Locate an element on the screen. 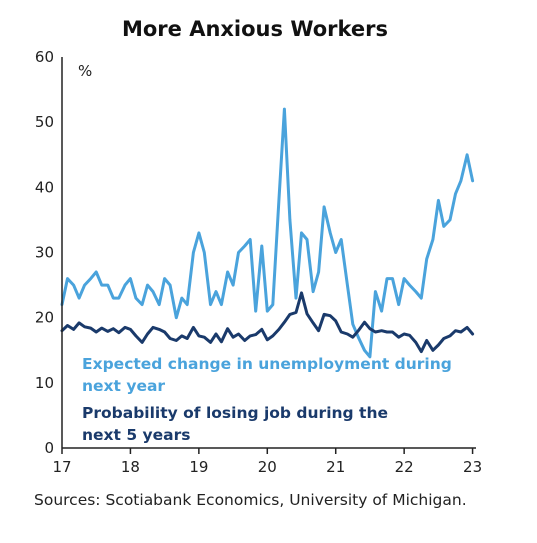 The image size is (537, 543). x-tick-label: 19 is located at coordinates (198, 467).